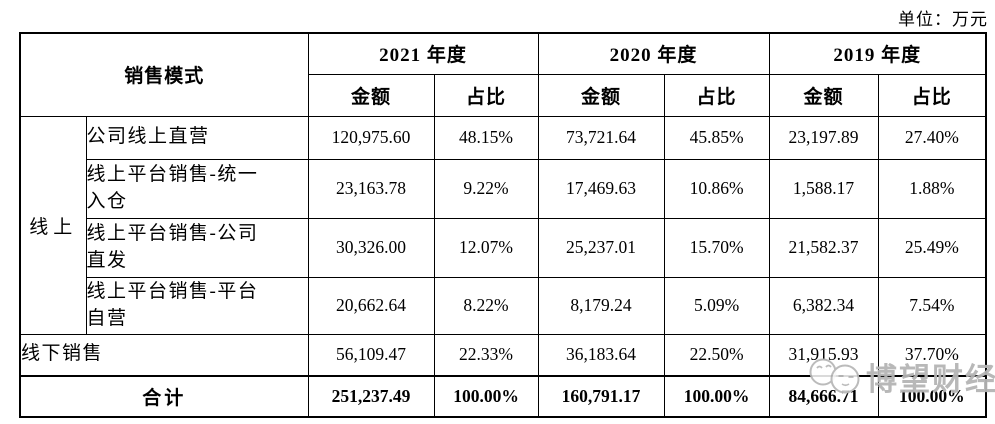  I want to click on amount-cell: 6,382.34, so click(823, 305).